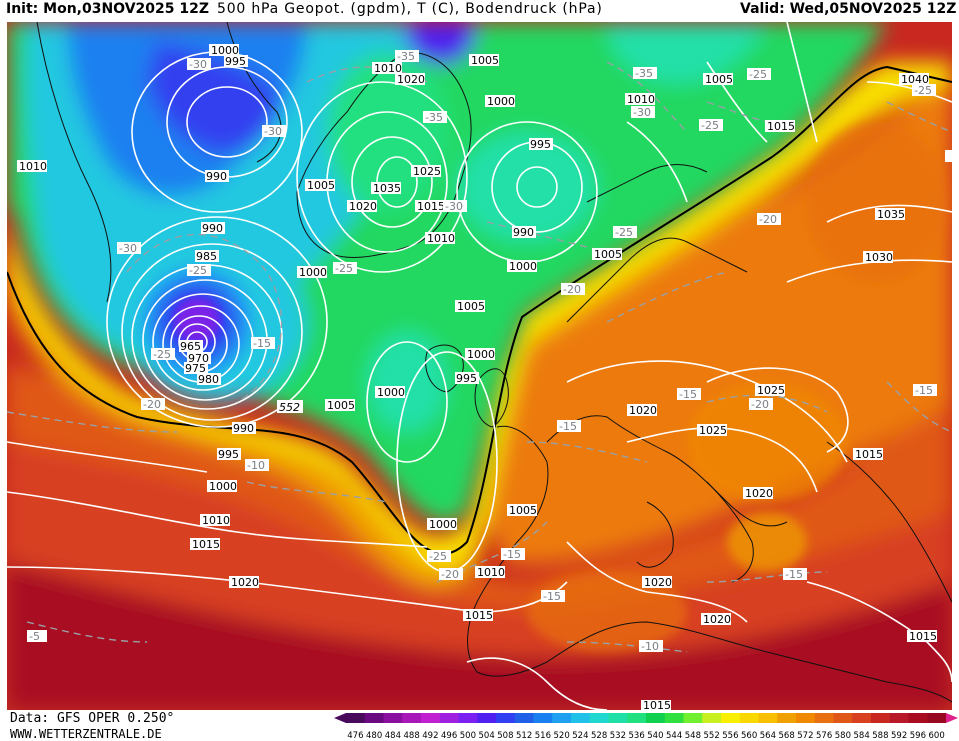  Describe the element at coordinates (86, 734) in the screenshot. I see `website-url: WWW.WETTERZENTRALE.DE` at that location.